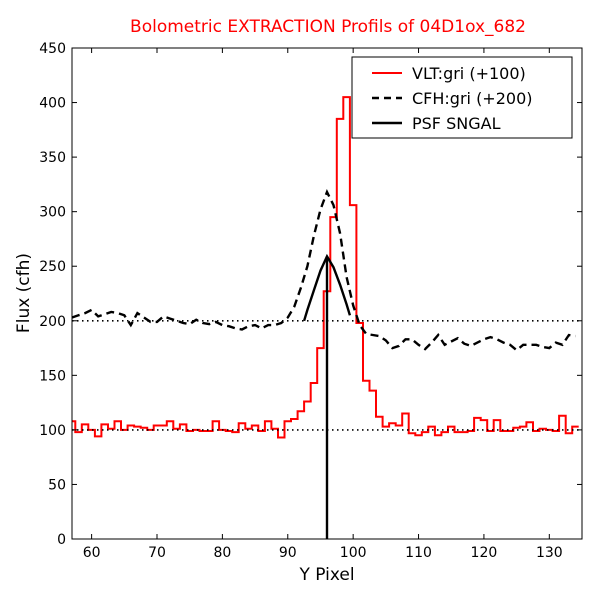  I want to click on x-tick-label: 120, so click(484, 553).